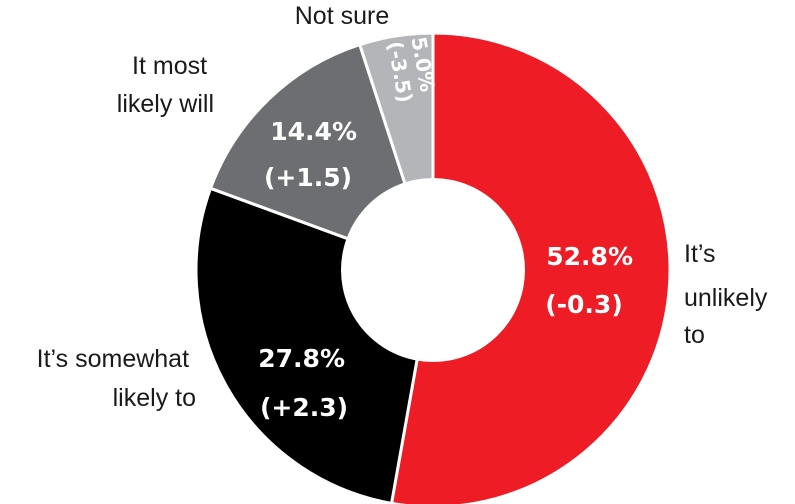  I want to click on value-label-not-sure: 5.0% (-3.5), so click(412, 70).